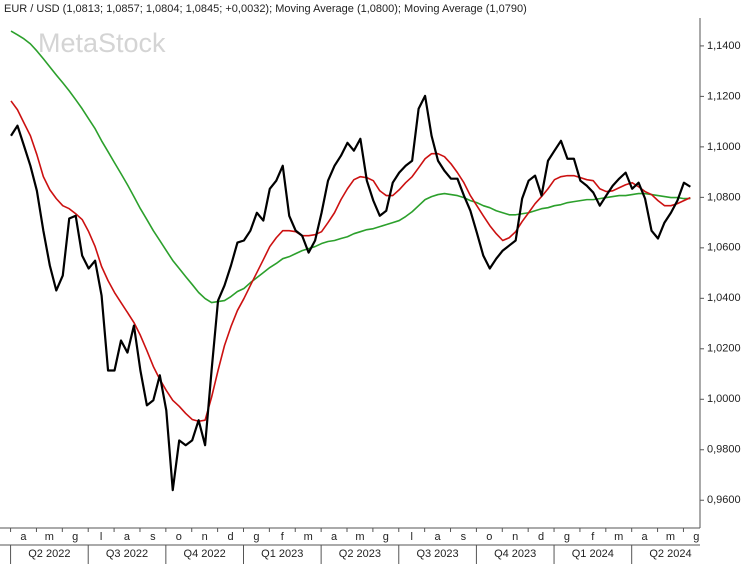  What do you see at coordinates (724, 46) in the screenshot?
I see `y-tick-label: 1,1400` at bounding box center [724, 46].